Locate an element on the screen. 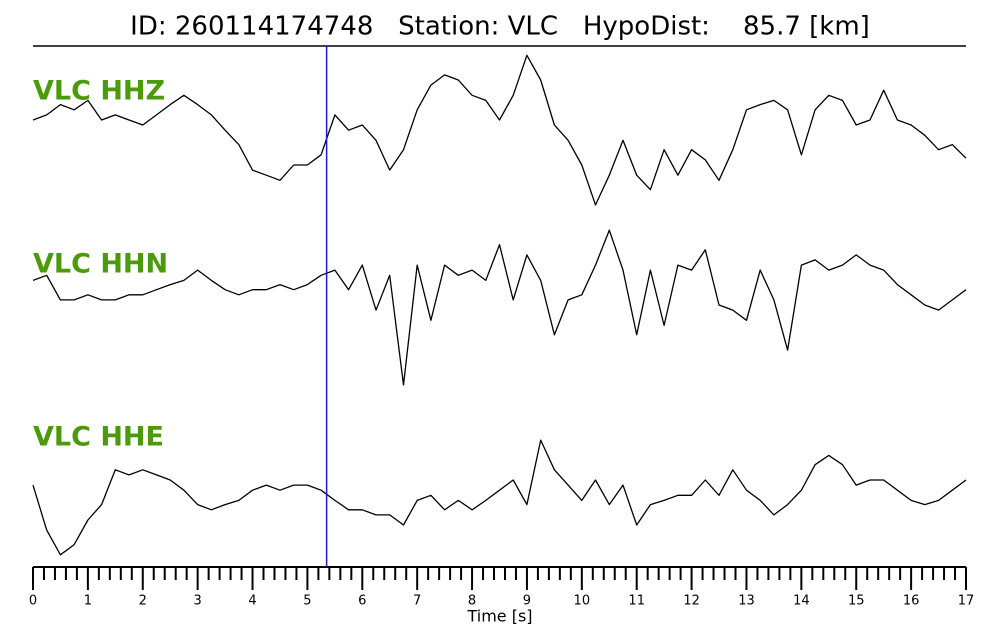 This screenshot has width=1000, height=640. x-tick-label: 15 is located at coordinates (856, 601).